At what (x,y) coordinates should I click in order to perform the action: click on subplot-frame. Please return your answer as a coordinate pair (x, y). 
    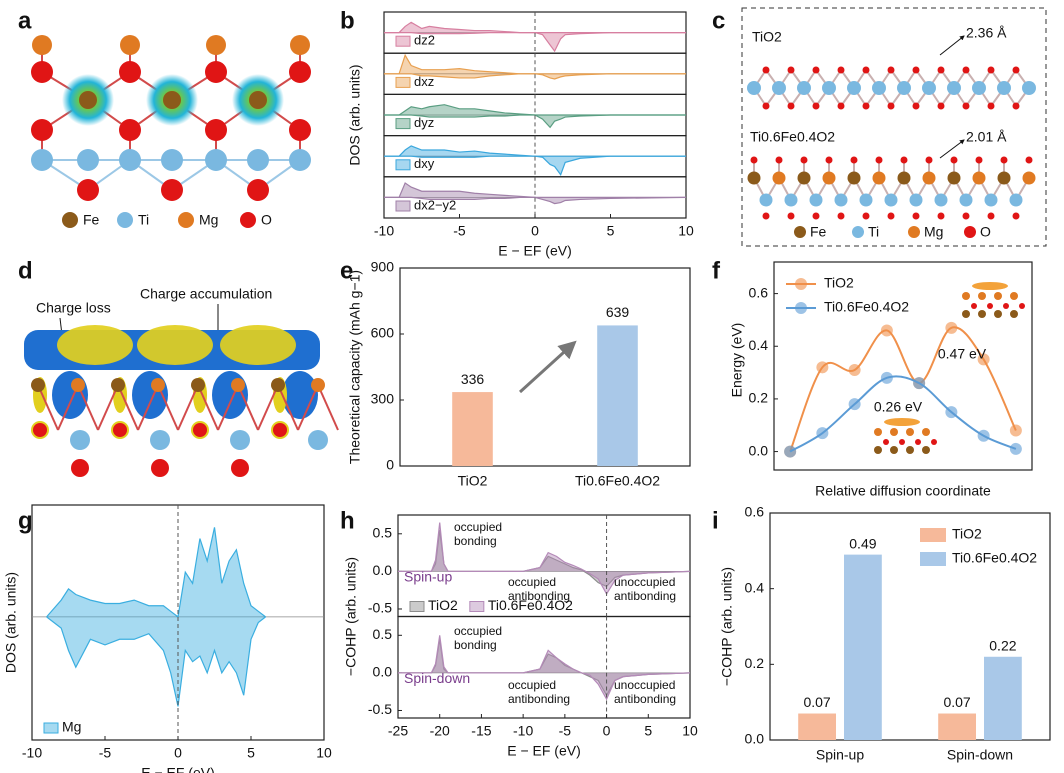
    Looking at the image, I should click on (544, 667).